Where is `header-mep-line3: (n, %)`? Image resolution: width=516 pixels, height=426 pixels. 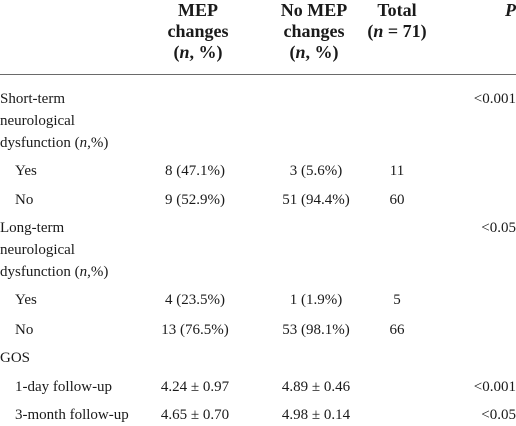 header-mep-line3: (n, %) is located at coordinates (198, 52).